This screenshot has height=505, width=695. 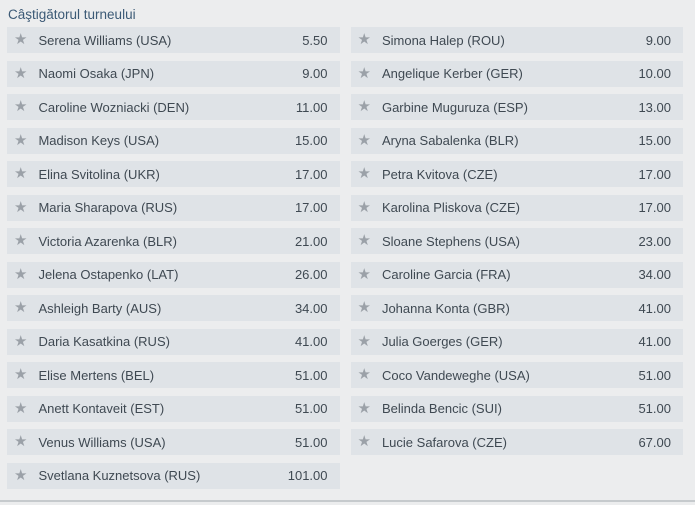 What do you see at coordinates (654, 73) in the screenshot?
I see `selection-odds: 10.00` at bounding box center [654, 73].